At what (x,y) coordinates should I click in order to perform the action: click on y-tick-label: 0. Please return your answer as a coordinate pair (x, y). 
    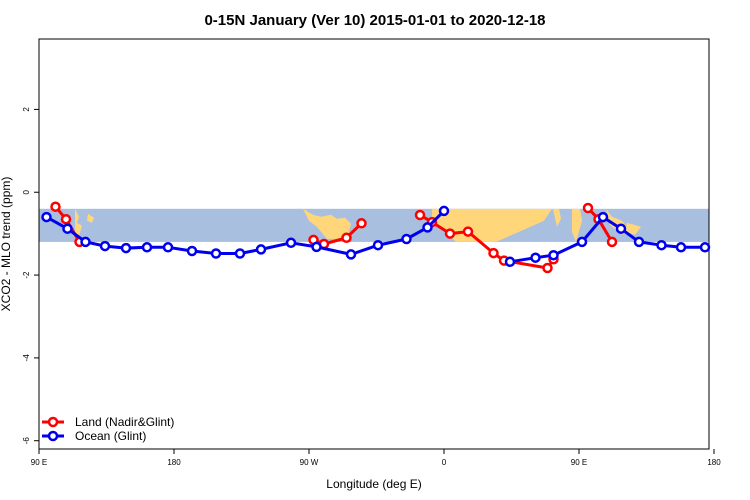
    Looking at the image, I should click on (26, 191).